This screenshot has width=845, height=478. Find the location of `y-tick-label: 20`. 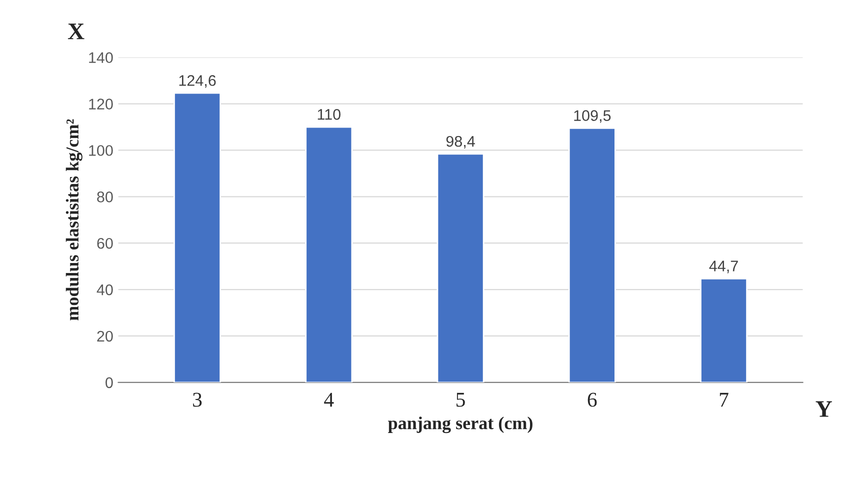

y-tick-label: 20 is located at coordinates (105, 336).